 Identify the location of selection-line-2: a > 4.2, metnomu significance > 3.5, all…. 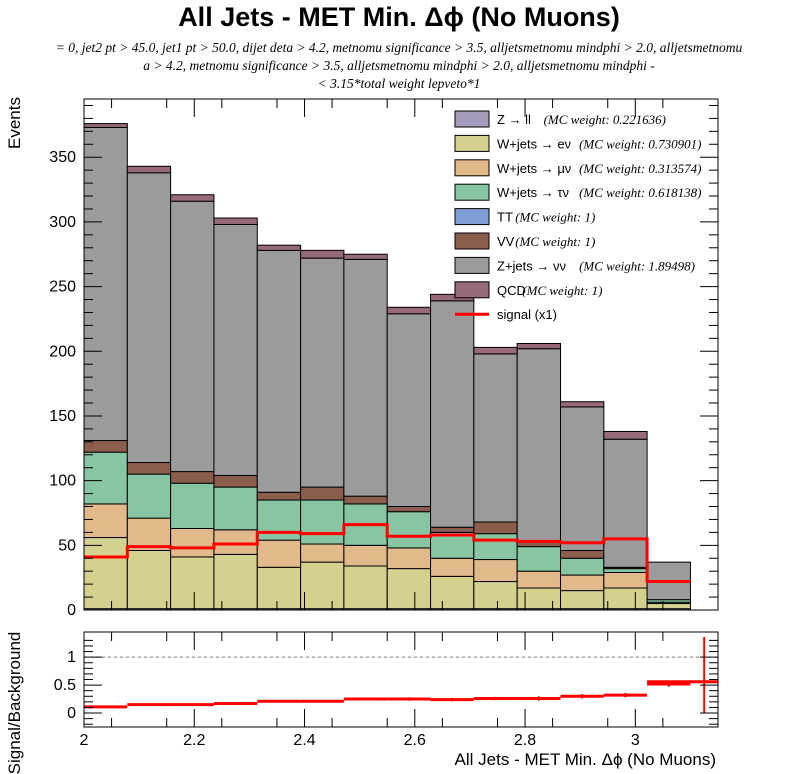
(399, 65).